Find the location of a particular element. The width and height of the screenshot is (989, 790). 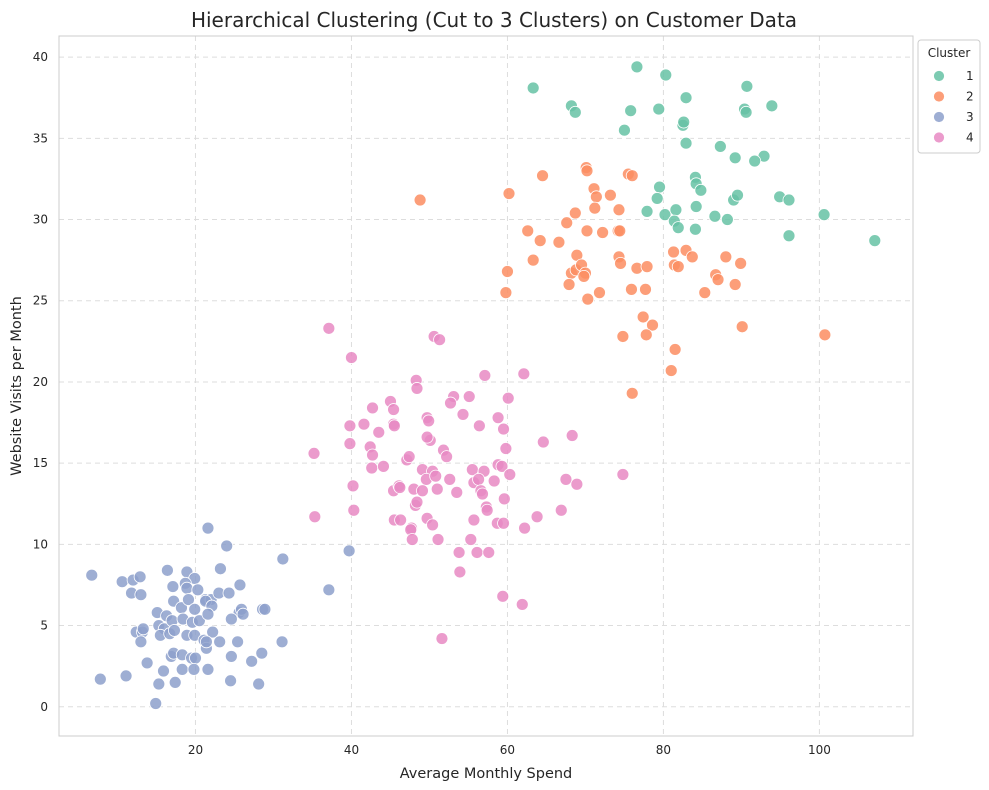

x-tick-label: 100 is located at coordinates (819, 750).